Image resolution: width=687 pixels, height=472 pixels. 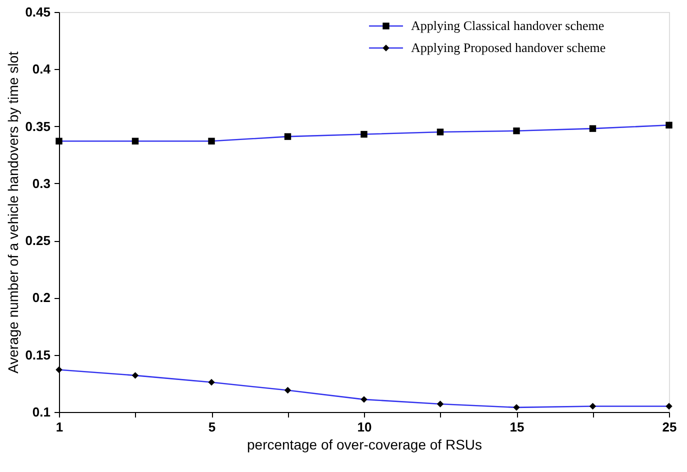 What do you see at coordinates (41, 183) in the screenshot?
I see `y-tick-label: 0.3` at bounding box center [41, 183].